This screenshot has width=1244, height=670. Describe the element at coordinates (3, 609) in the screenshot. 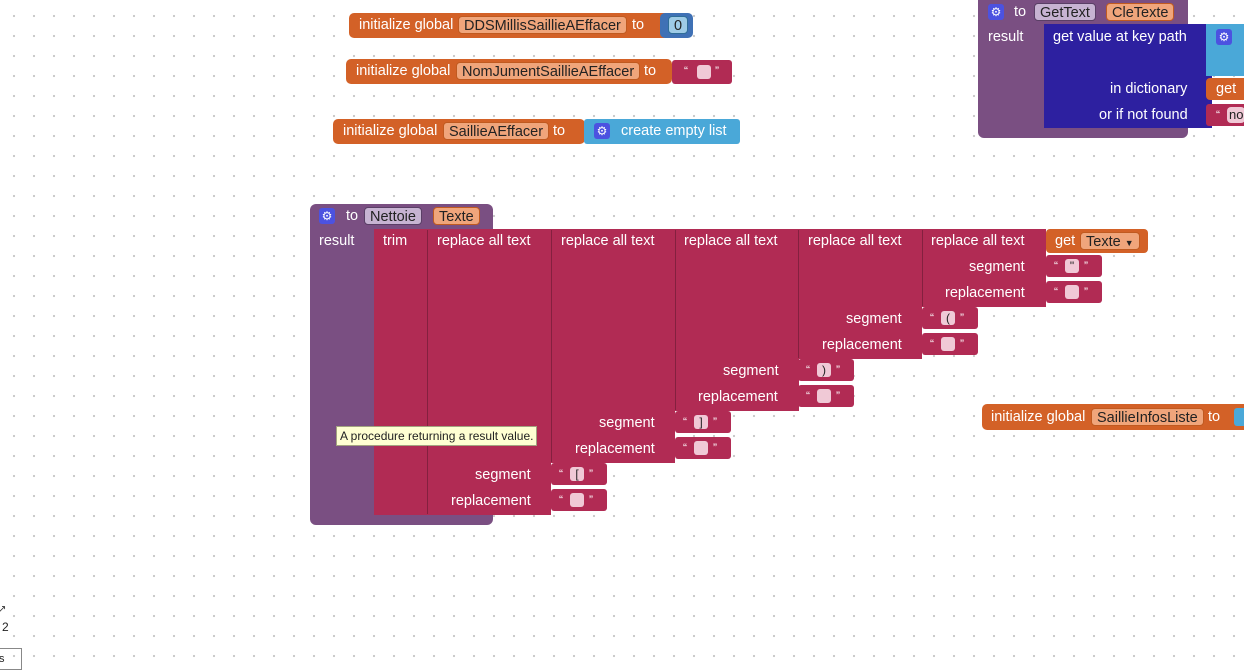

I see `corner-arrow-icon: ↗` at that location.